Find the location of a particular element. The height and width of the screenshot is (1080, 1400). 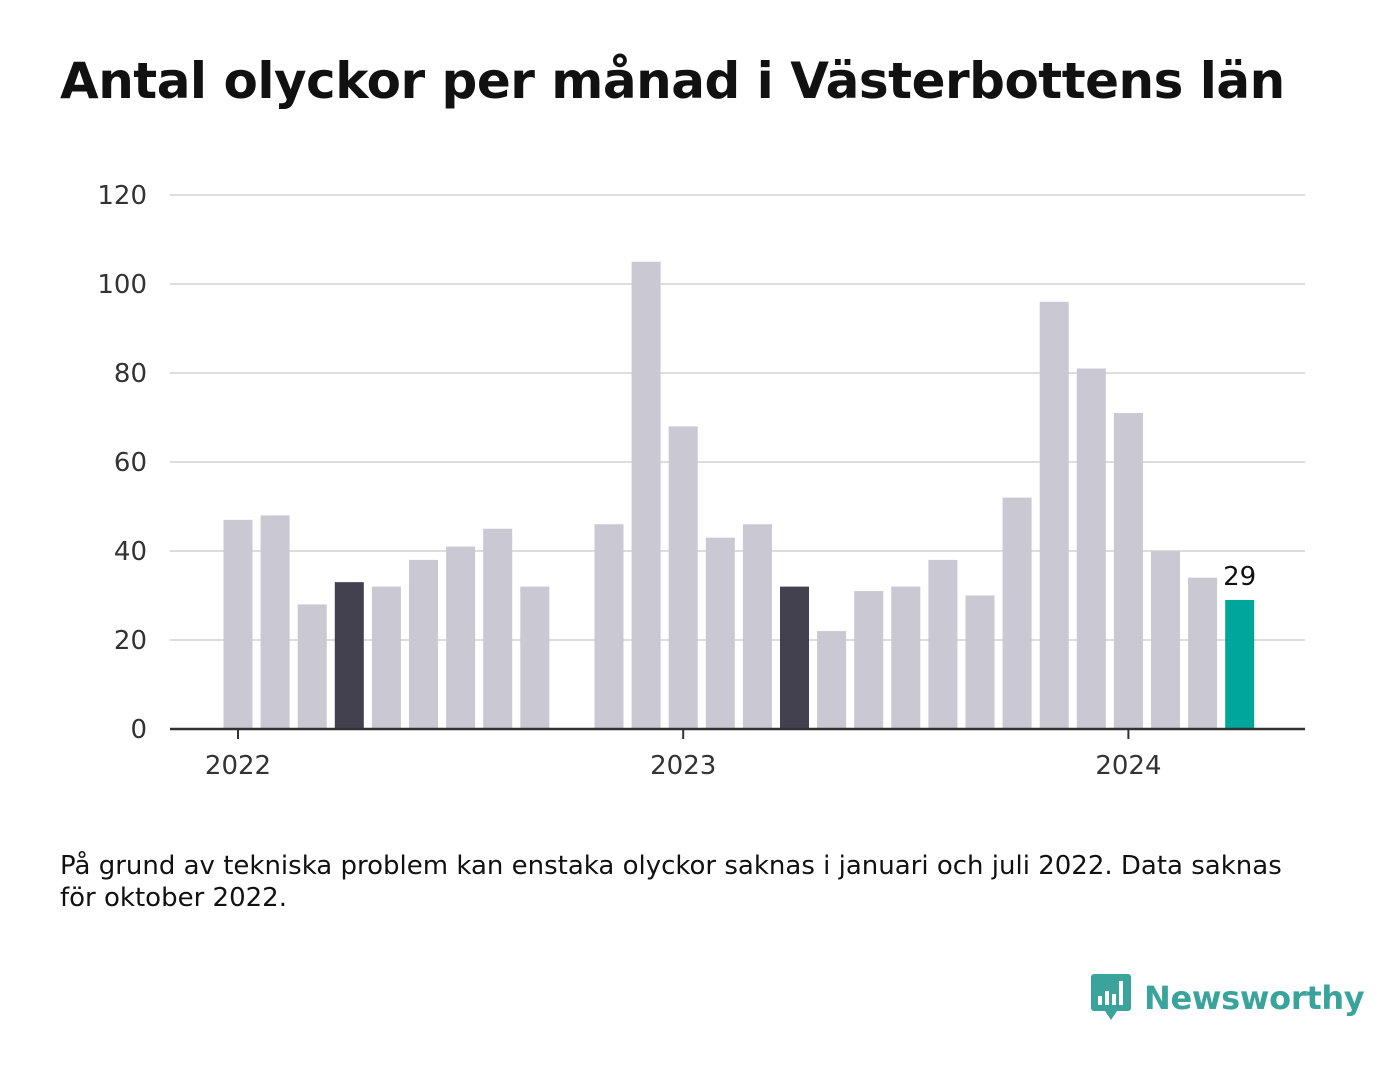

value-label-latest: 29 is located at coordinates (1239, 577).